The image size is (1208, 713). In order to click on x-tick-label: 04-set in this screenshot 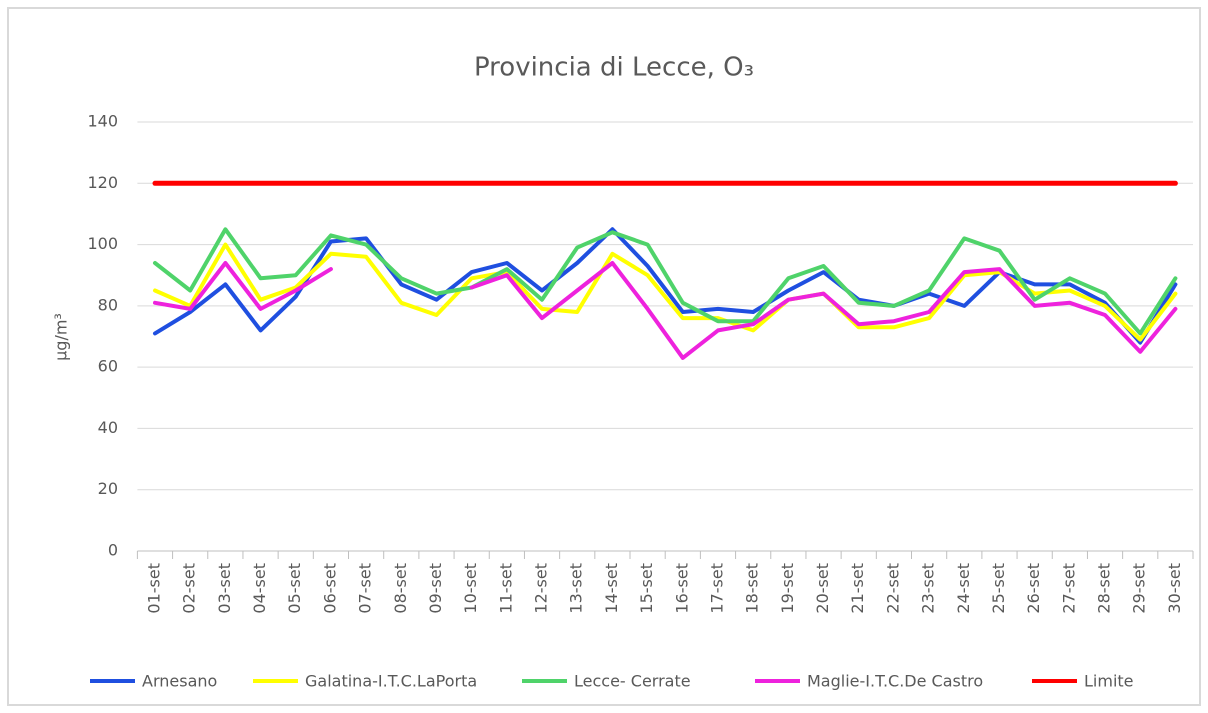, I will do `click(259, 588)`.